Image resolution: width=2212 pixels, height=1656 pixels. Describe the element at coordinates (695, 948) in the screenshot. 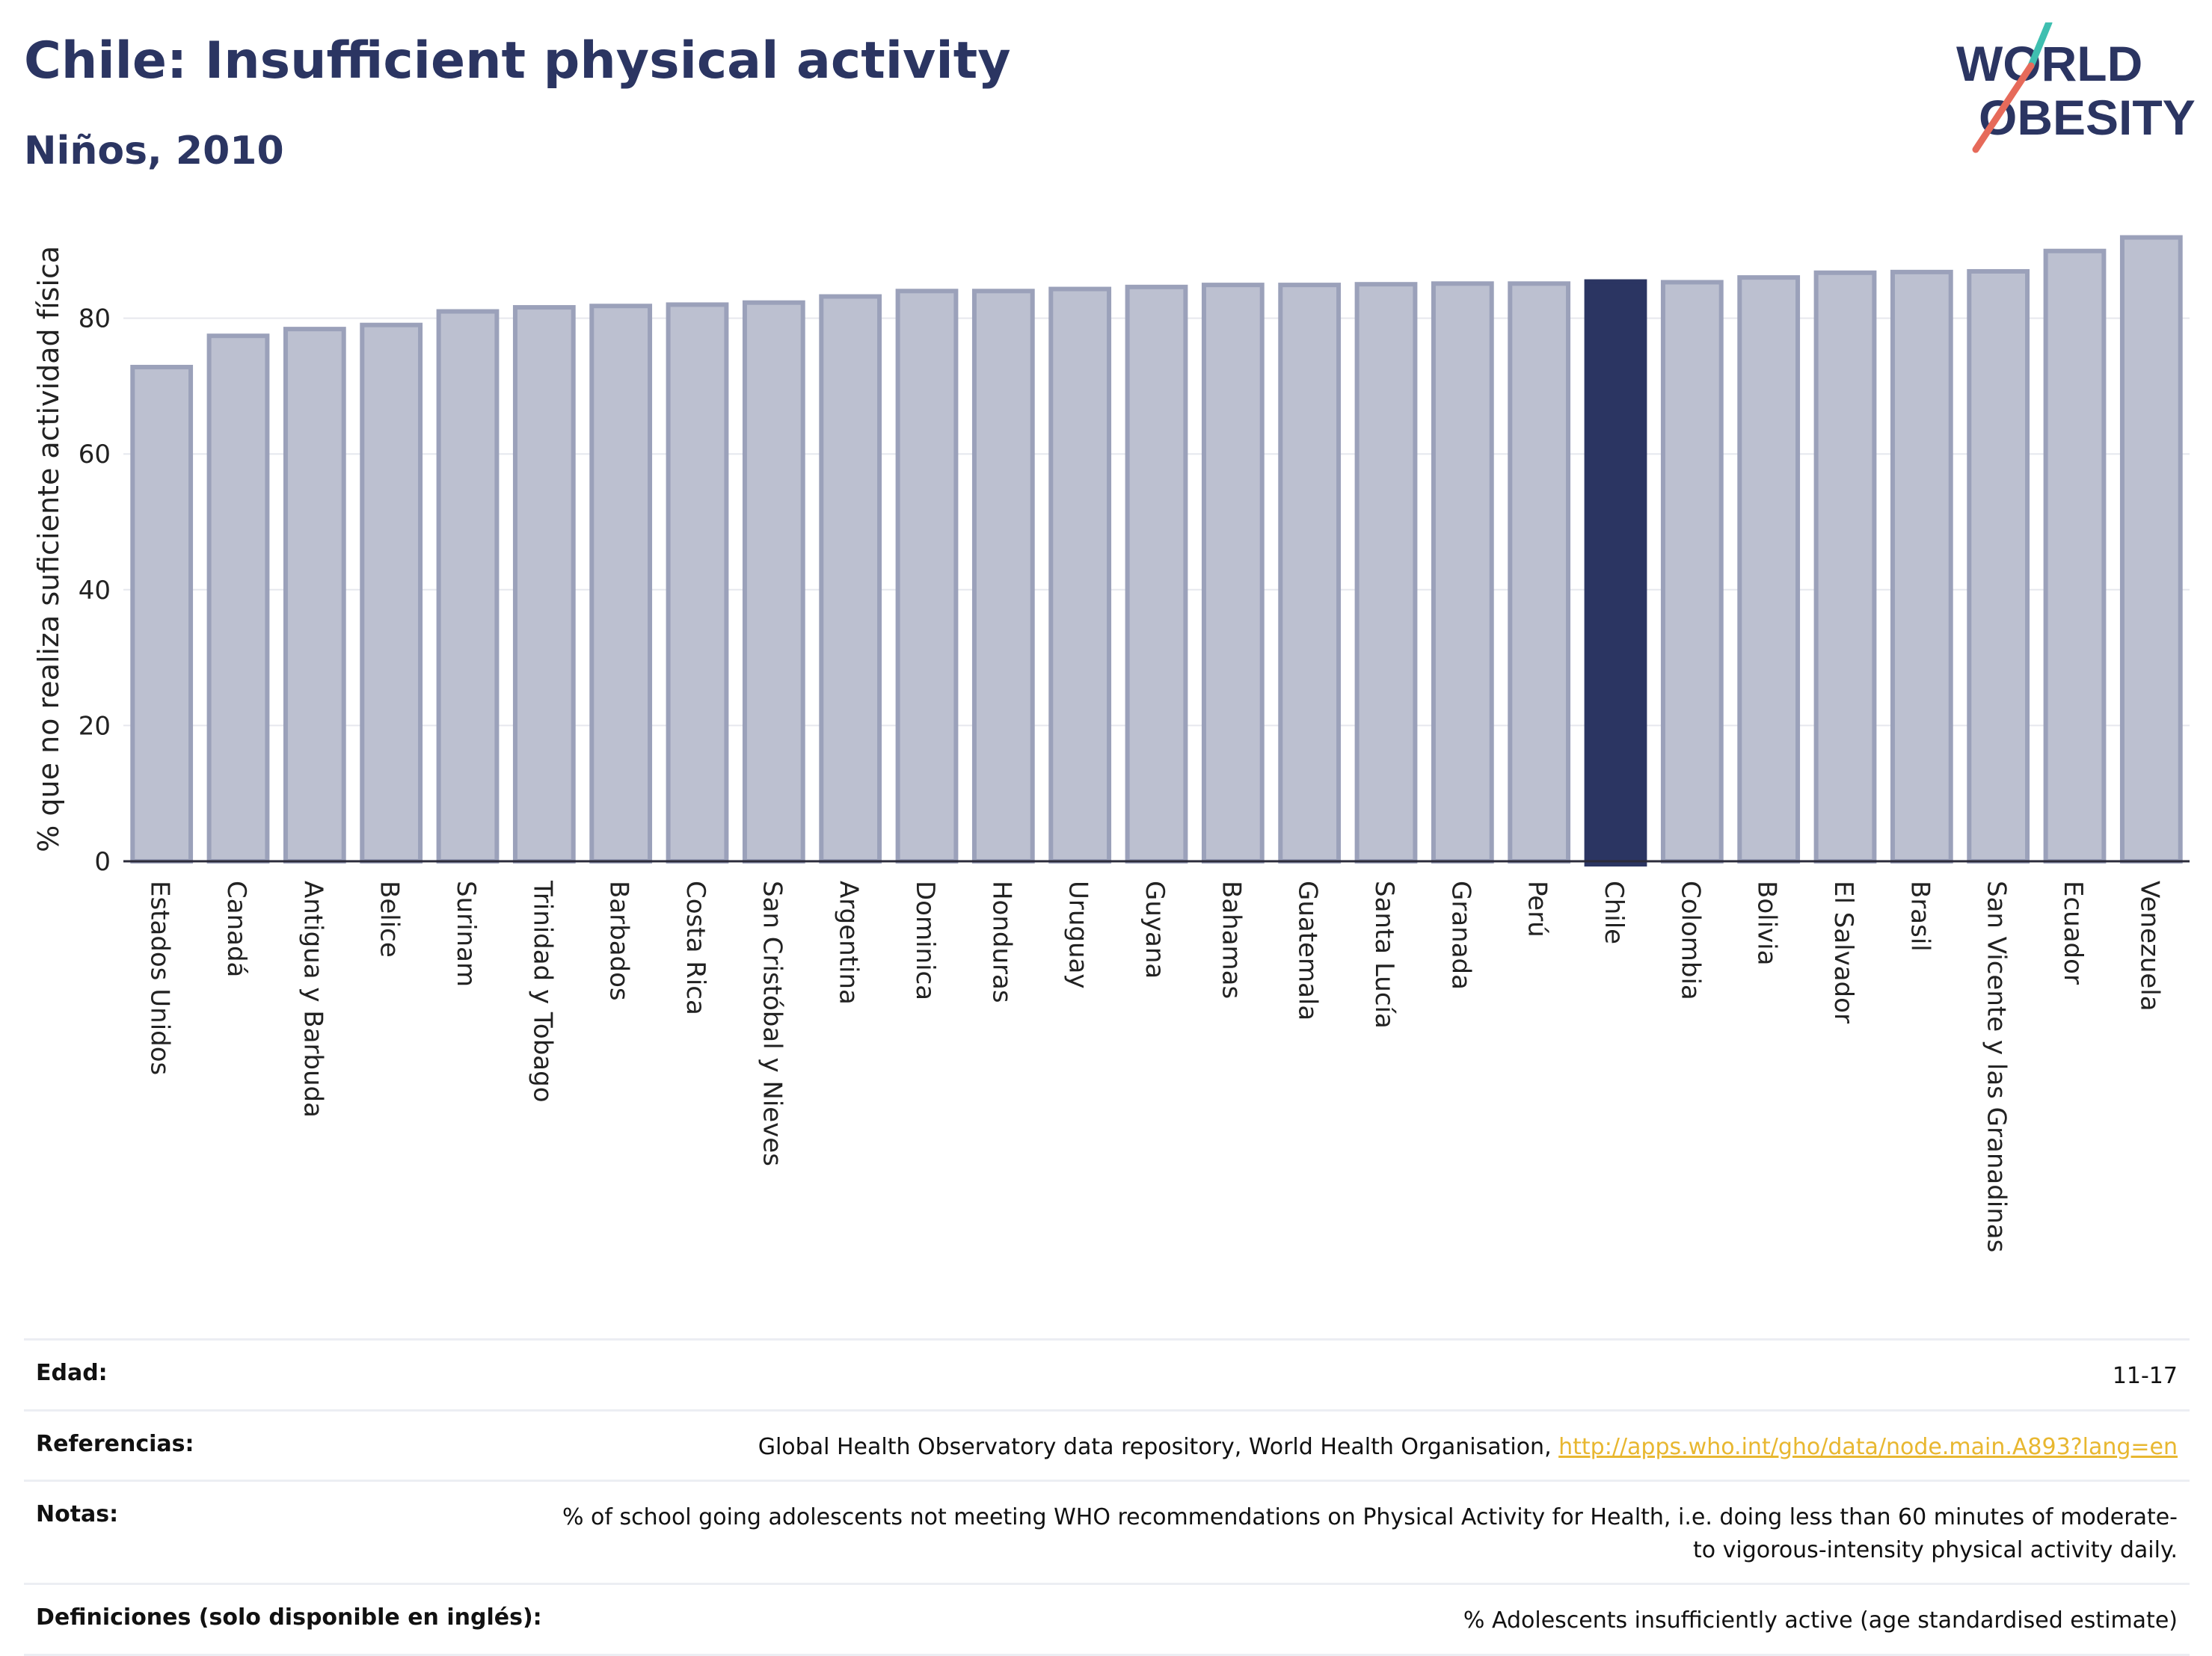

I see `x-tick-label: Costa Rica` at that location.